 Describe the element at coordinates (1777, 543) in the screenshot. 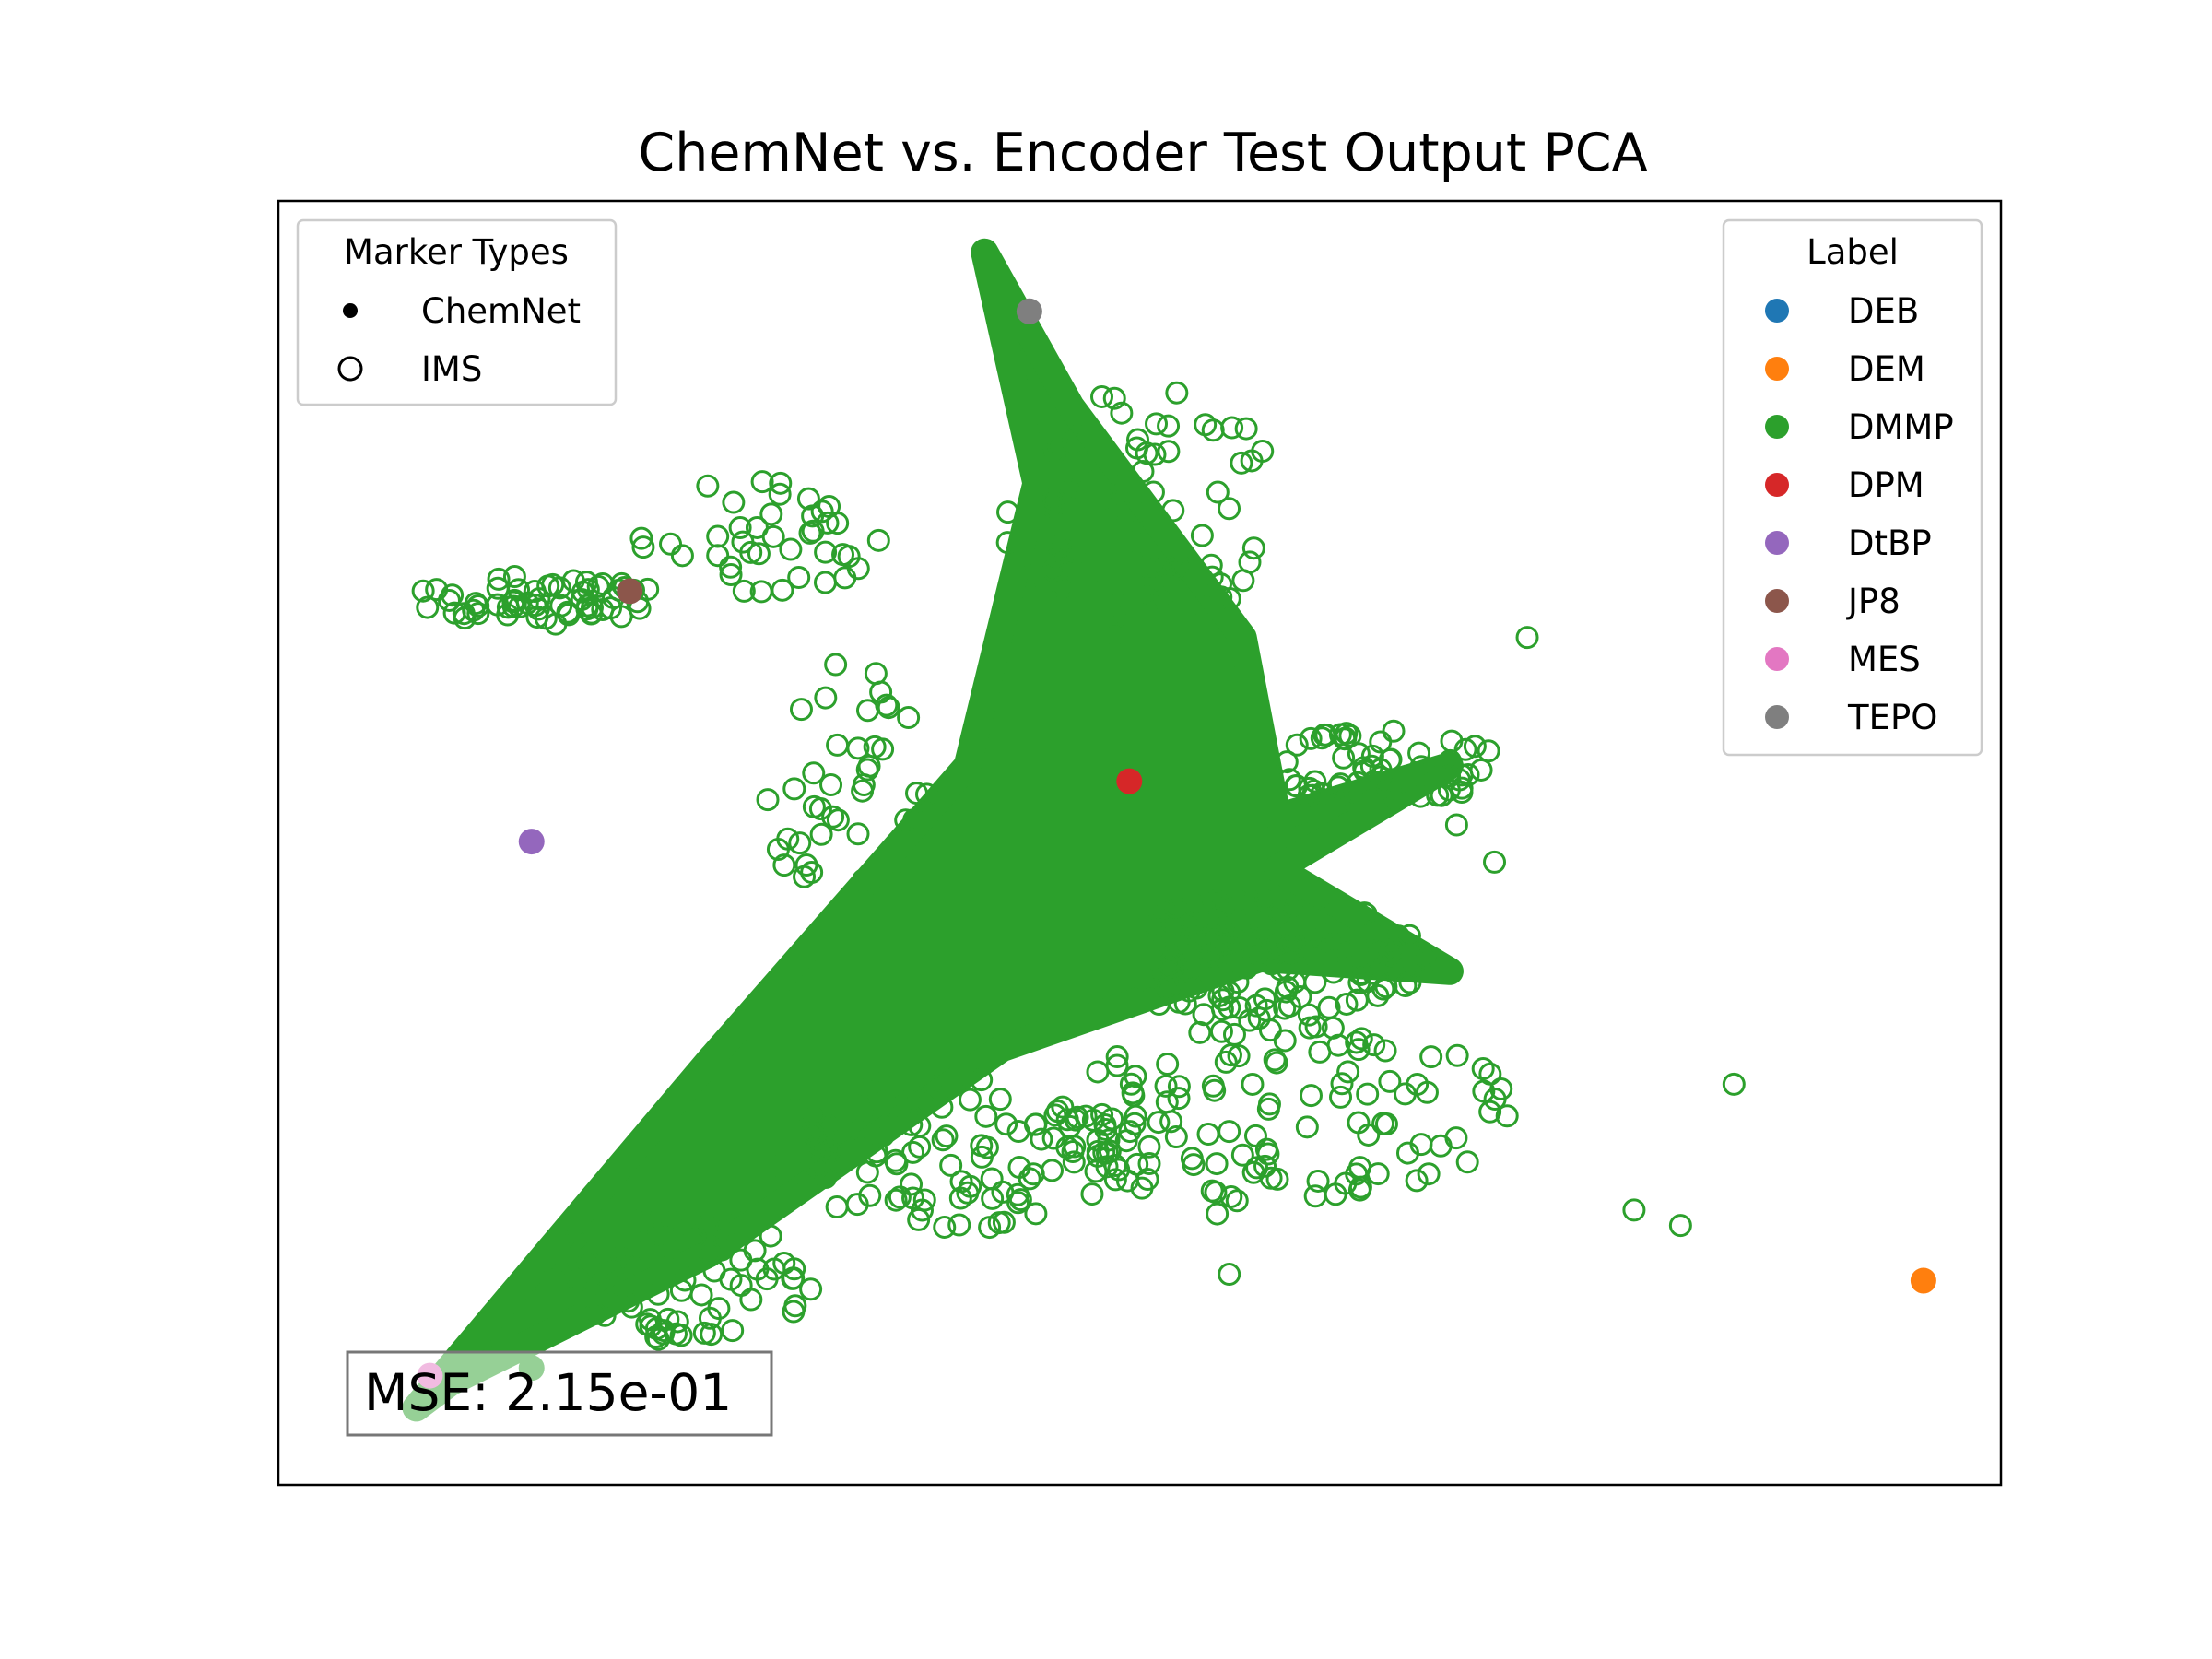

I see `legend-swatch-dtbp` at that location.